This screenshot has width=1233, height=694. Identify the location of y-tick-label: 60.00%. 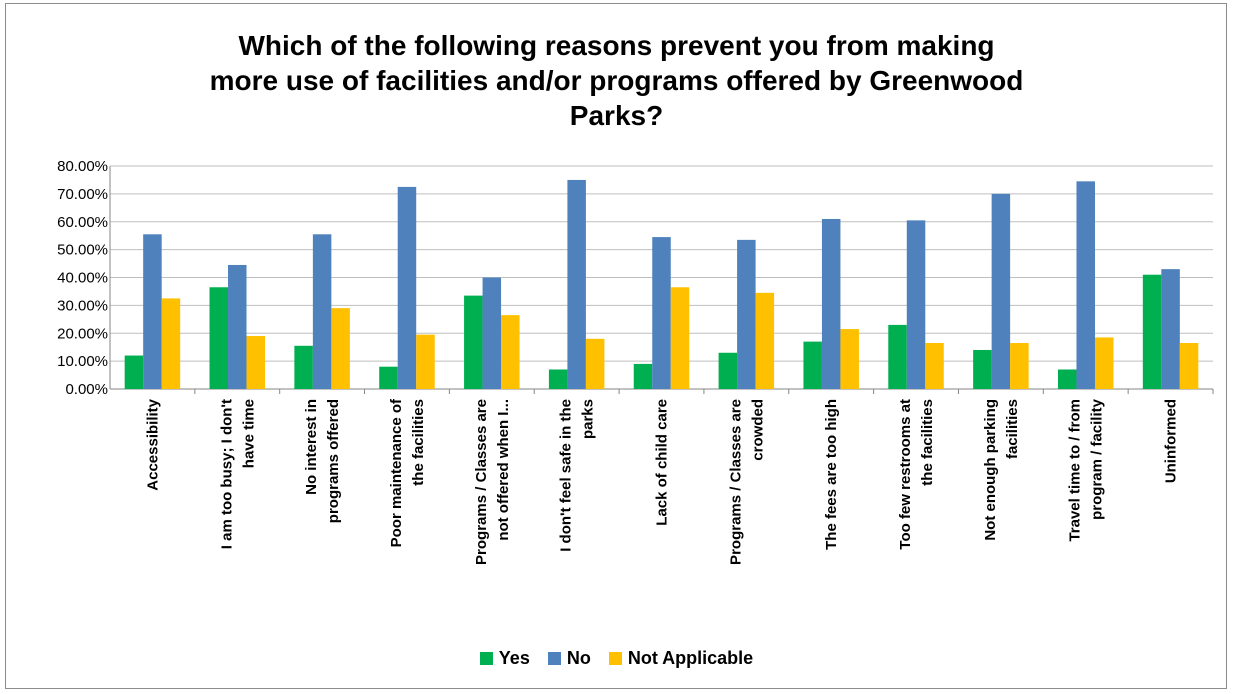
(82, 222).